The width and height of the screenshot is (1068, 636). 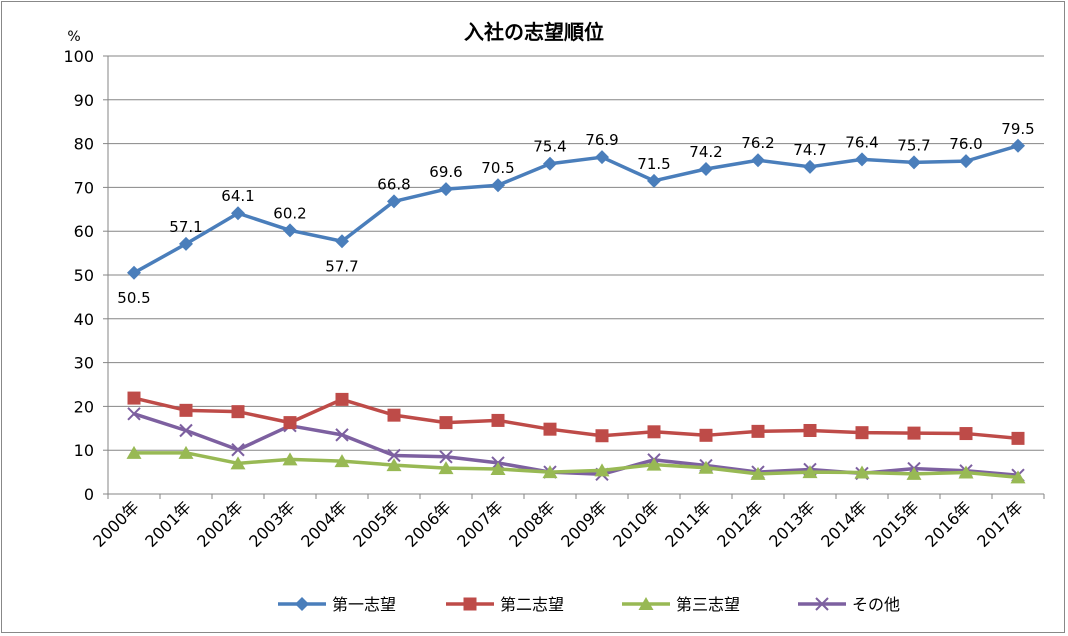 I want to click on x-tick-label: 2013年, so click(x=792, y=524).